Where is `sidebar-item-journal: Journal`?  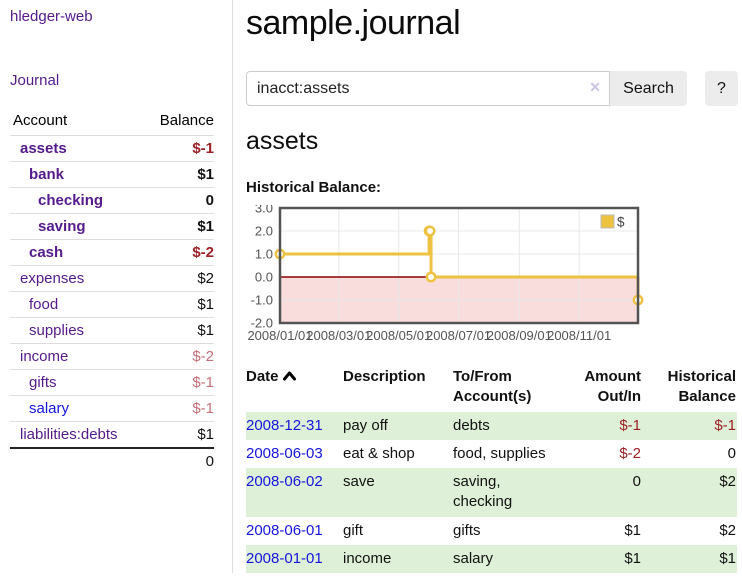 sidebar-item-journal: Journal is located at coordinates (35, 80).